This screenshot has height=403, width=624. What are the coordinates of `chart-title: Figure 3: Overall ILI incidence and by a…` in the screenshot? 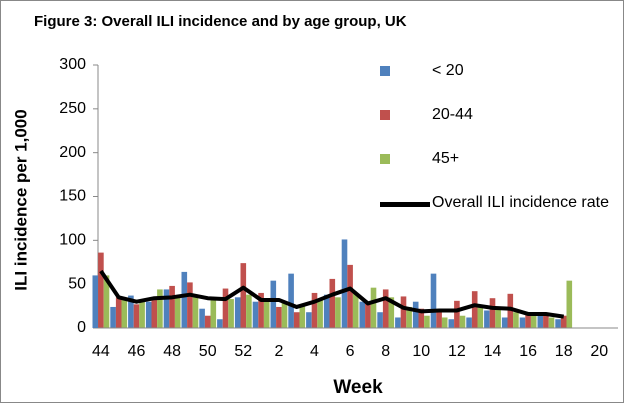 It's located at (220, 21).